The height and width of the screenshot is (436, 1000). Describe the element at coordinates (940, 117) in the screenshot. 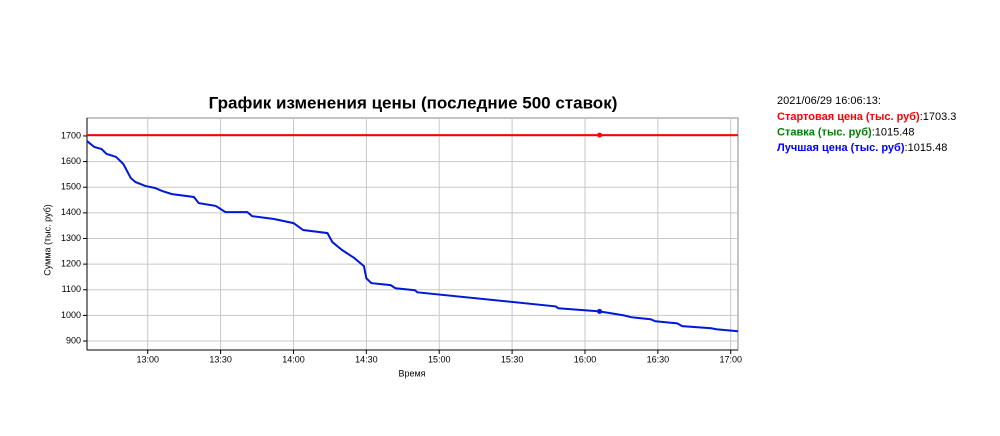

I see `info-value: 1703.3` at that location.